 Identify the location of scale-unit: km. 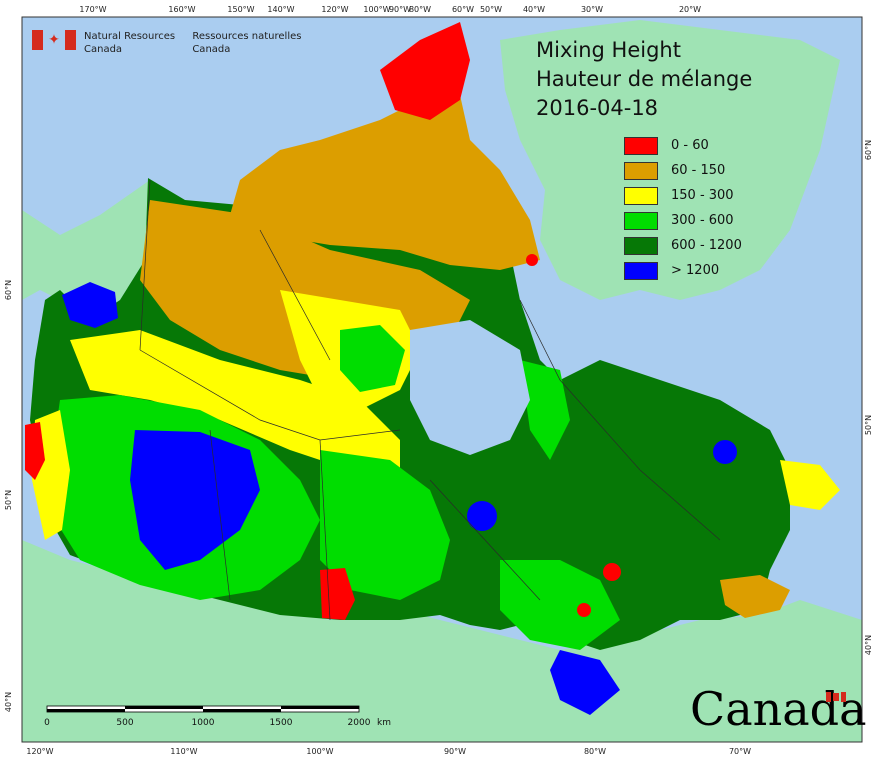
(384, 723).